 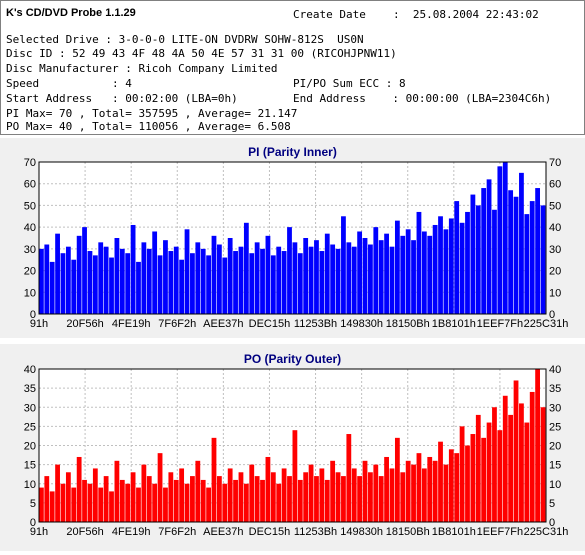 I want to click on x-tick-label: 18150Bh, so click(x=408, y=324).